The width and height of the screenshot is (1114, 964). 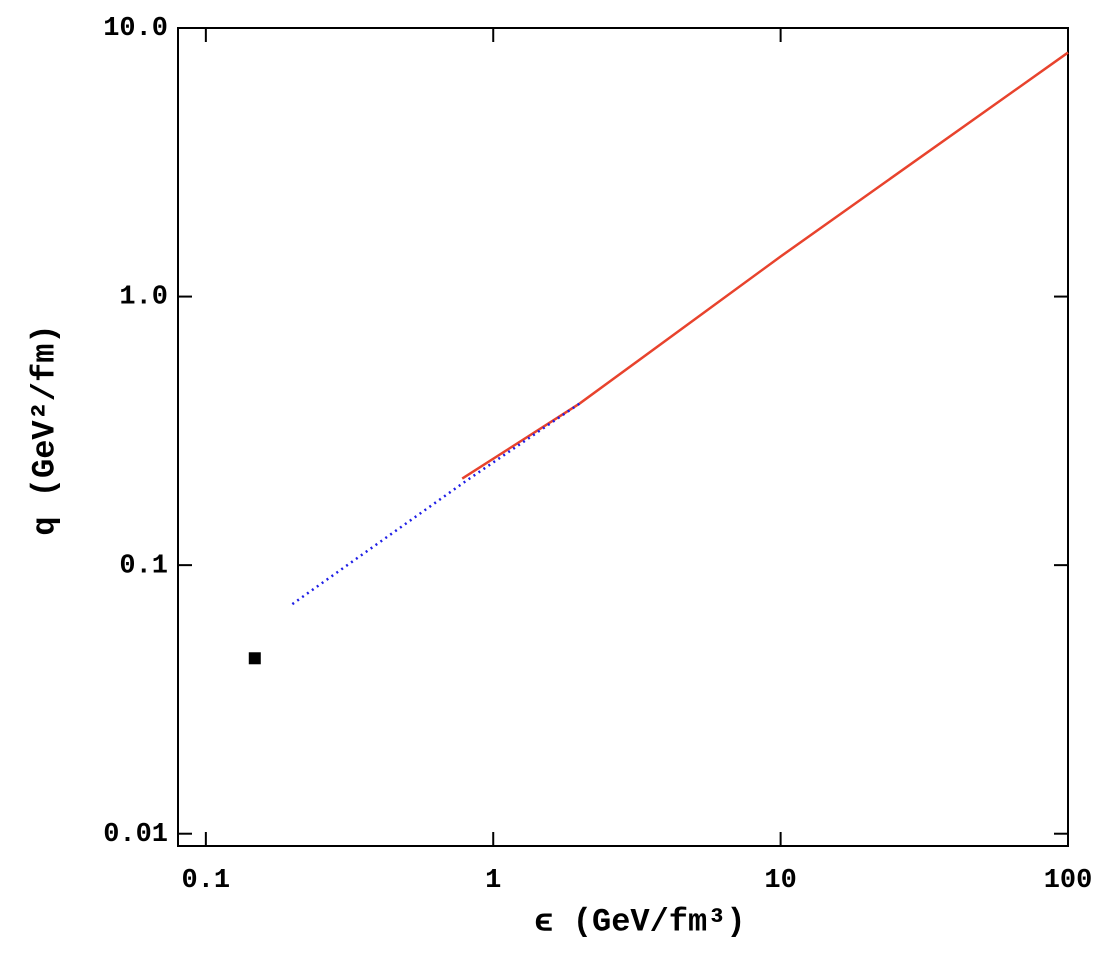 I want to click on y-tick-label: 0.01, so click(x=135, y=835).